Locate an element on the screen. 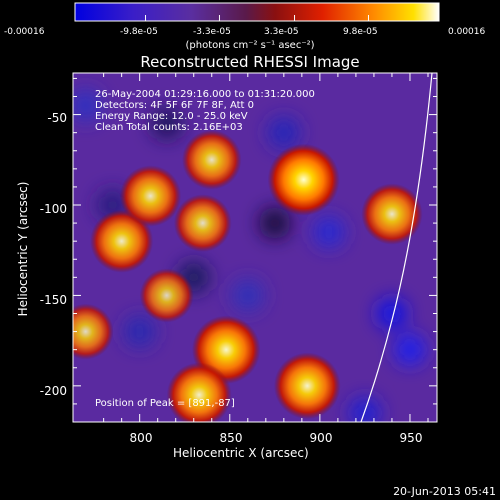 This screenshot has height=500, width=500. x-tick-label-3: 950 is located at coordinates (411, 438).